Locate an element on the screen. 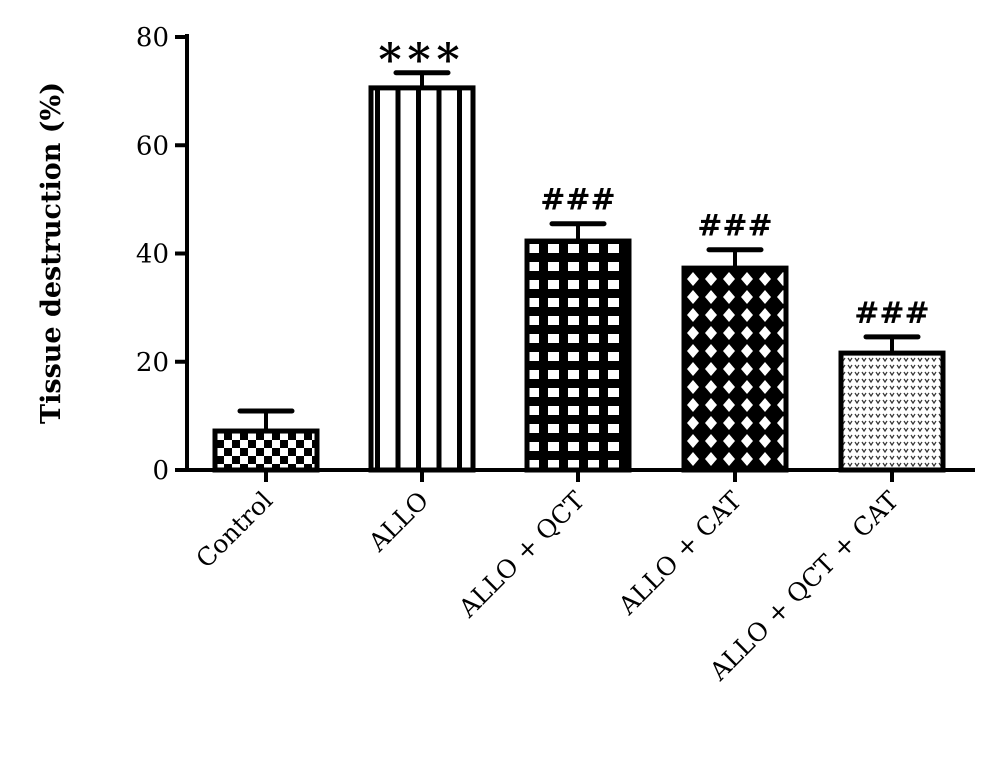 The width and height of the screenshot is (1000, 762). y-tick-label: 80 is located at coordinates (152, 38).